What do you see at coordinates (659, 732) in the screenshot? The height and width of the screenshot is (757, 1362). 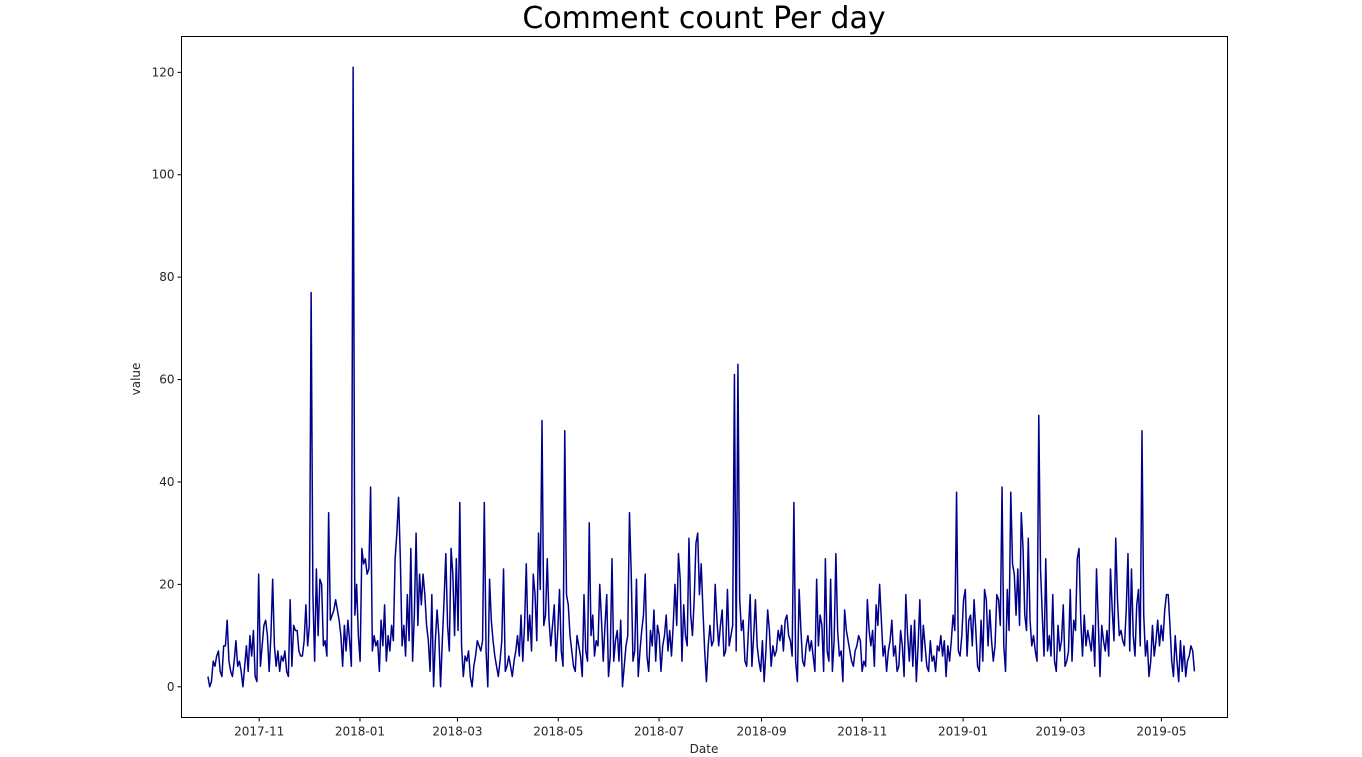 I see `x-tick-label: 2018-07` at bounding box center [659, 732].